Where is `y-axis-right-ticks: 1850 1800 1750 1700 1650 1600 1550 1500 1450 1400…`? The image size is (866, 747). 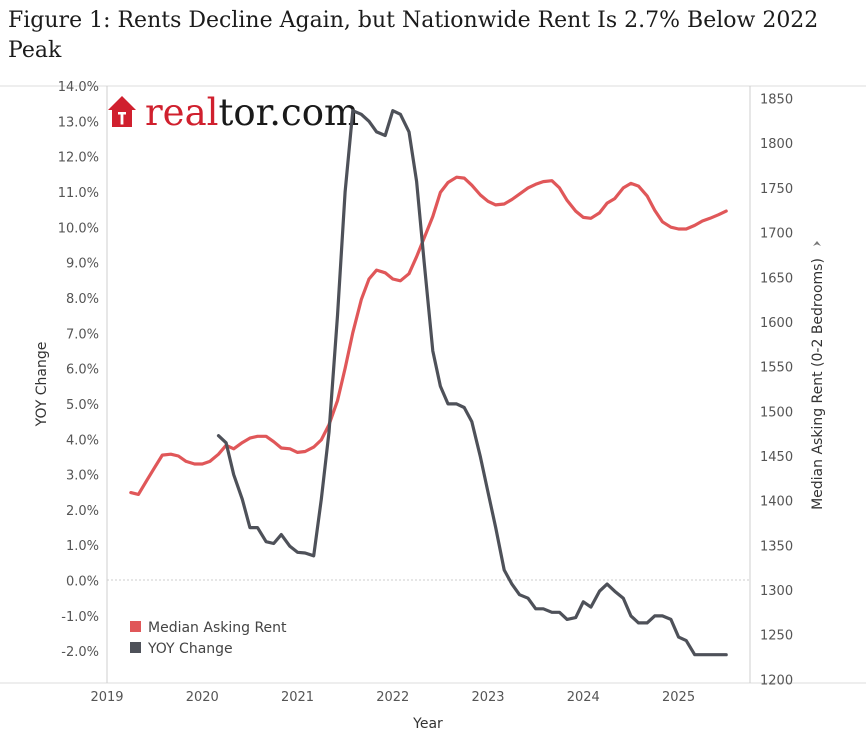 y-axis-right-ticks: 1850 1800 1750 1700 1650 1600 1550 1500 1450 1400… is located at coordinates (776, 391).